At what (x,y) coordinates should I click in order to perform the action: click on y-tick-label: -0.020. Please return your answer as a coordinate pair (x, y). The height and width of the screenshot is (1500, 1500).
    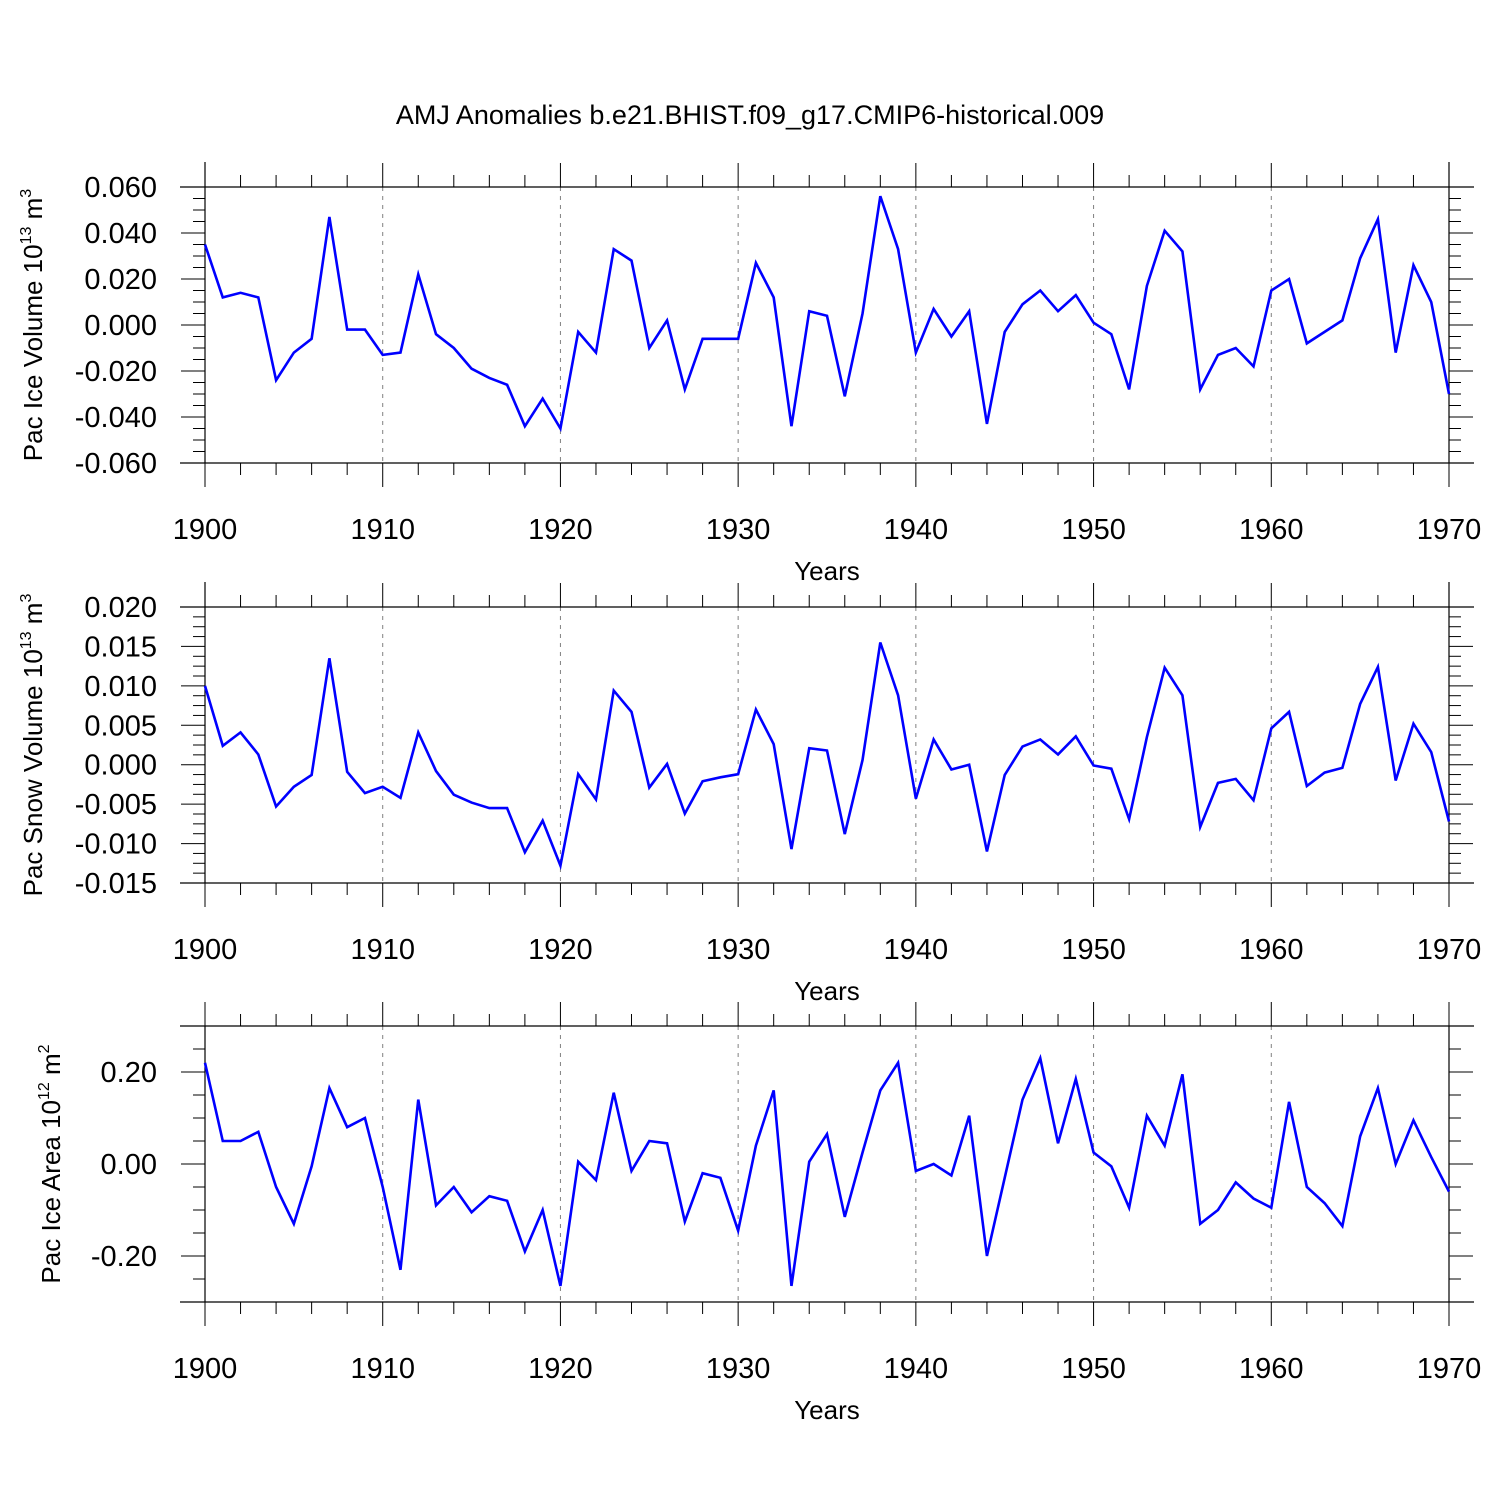
    Looking at the image, I should click on (116, 372).